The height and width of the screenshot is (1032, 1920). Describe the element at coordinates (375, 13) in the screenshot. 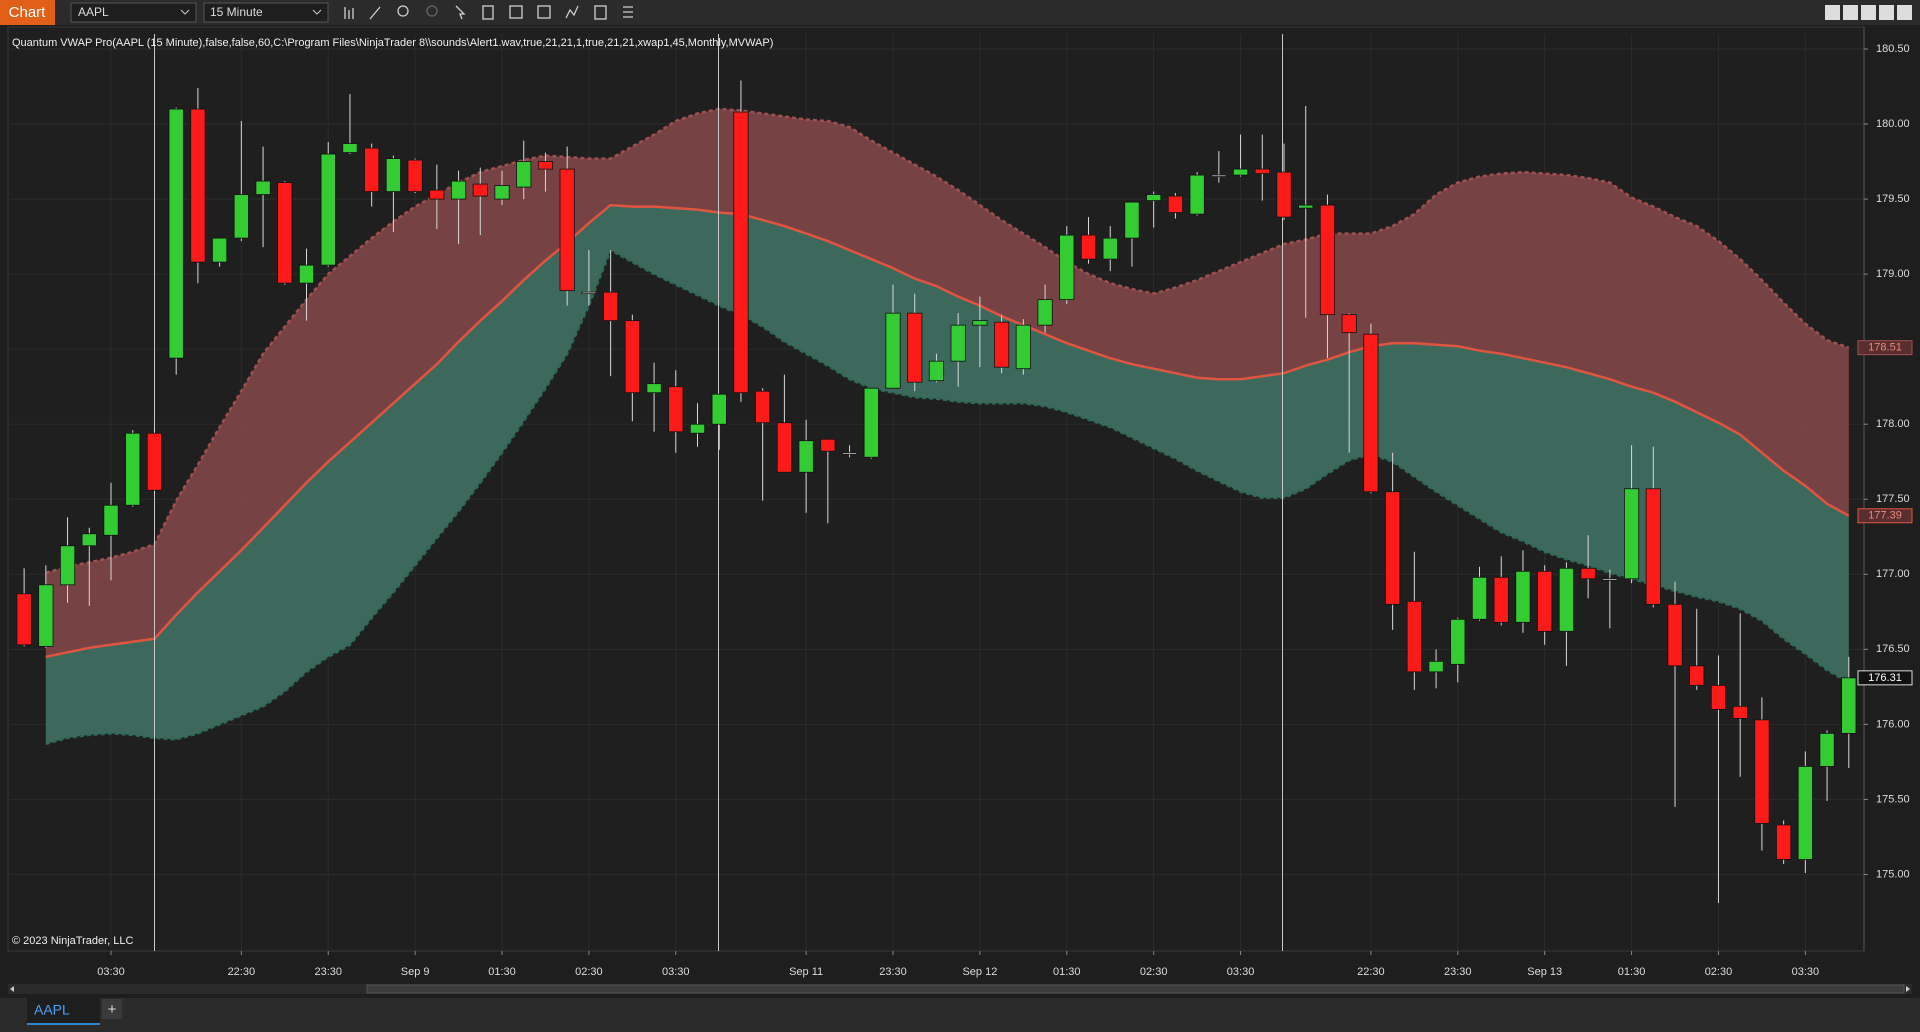

I see `draw-icon` at that location.